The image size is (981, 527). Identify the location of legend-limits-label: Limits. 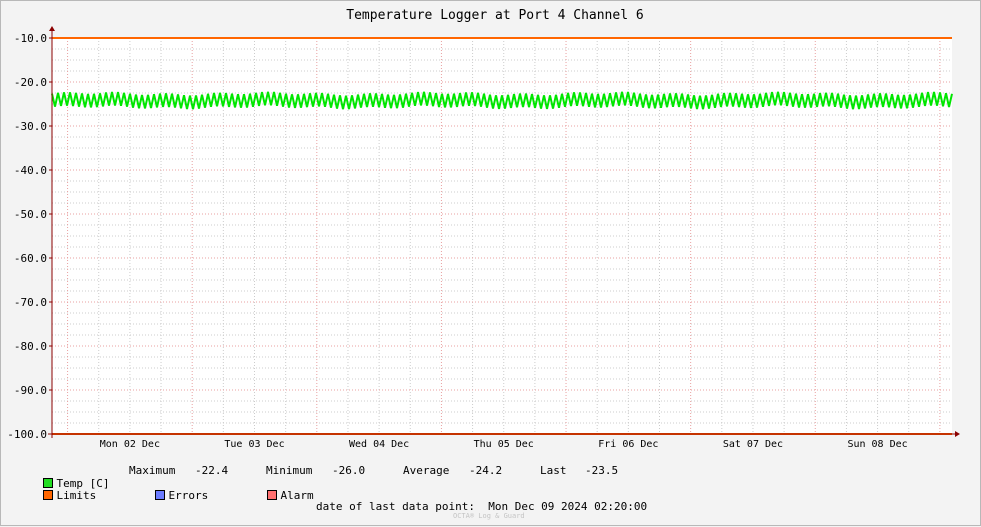
(76, 495).